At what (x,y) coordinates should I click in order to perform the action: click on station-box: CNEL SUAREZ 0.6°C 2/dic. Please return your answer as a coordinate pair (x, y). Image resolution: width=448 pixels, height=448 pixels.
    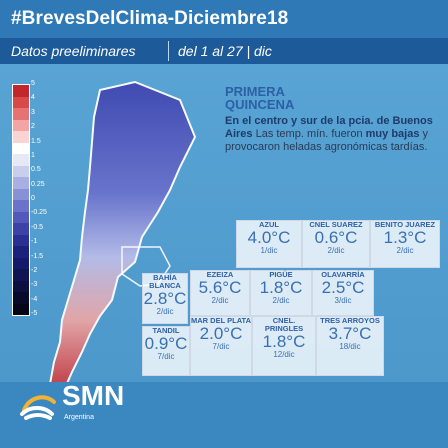
    Looking at the image, I should click on (336, 244).